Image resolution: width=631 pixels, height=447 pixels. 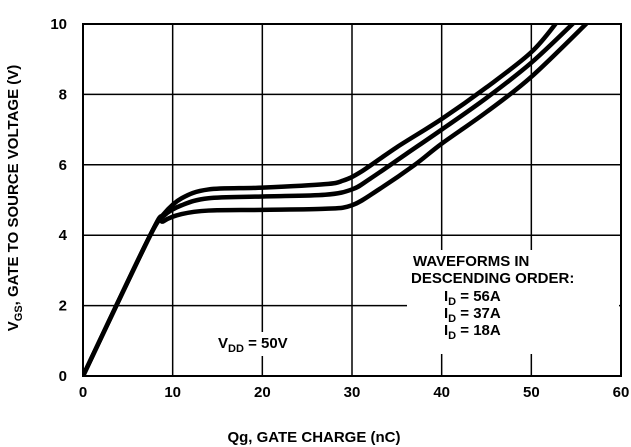 I want to click on x-tick-label-50: 50, so click(x=531, y=392).